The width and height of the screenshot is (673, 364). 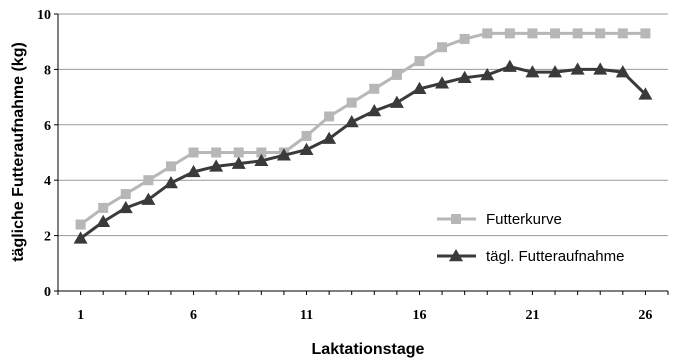 What do you see at coordinates (524, 219) in the screenshot?
I see `legend-label-1: Futterkurve` at bounding box center [524, 219].